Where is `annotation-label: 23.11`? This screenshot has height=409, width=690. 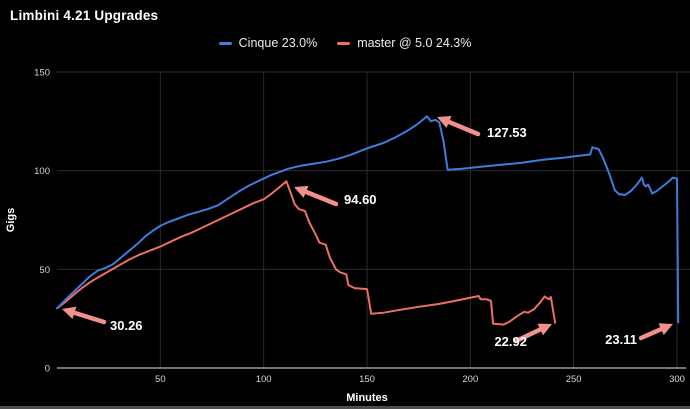 annotation-label: 23.11 is located at coordinates (621, 339).